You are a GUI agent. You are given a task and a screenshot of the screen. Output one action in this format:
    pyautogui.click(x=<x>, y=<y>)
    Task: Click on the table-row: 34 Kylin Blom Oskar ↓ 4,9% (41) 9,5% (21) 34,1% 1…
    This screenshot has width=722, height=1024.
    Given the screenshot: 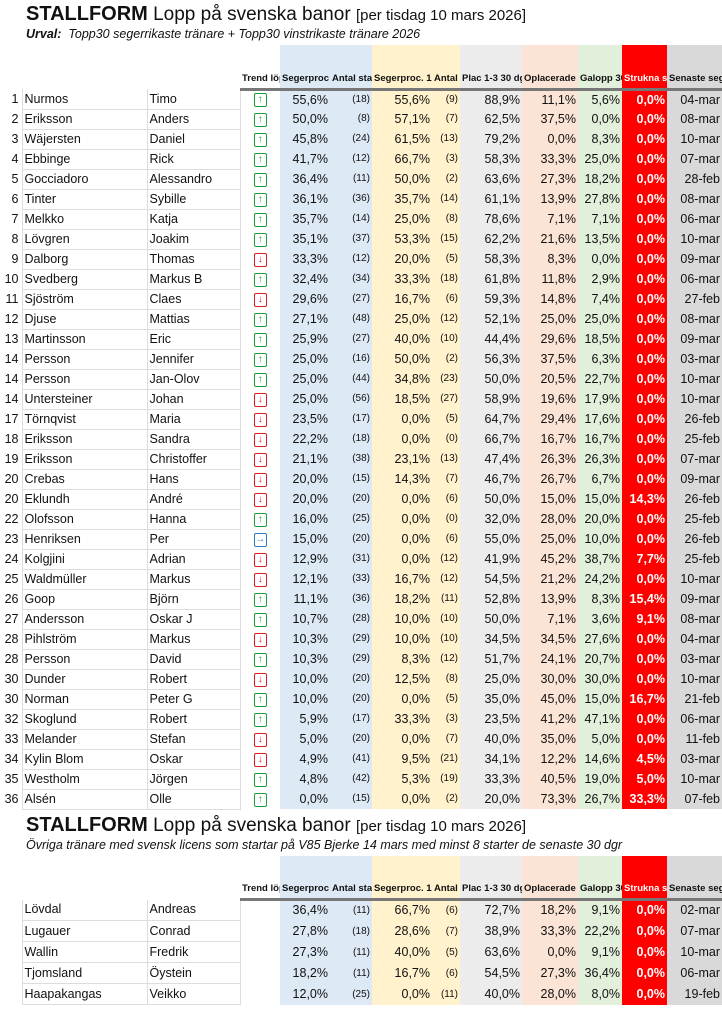 What is the action you would take?
    pyautogui.click(x=361, y=759)
    